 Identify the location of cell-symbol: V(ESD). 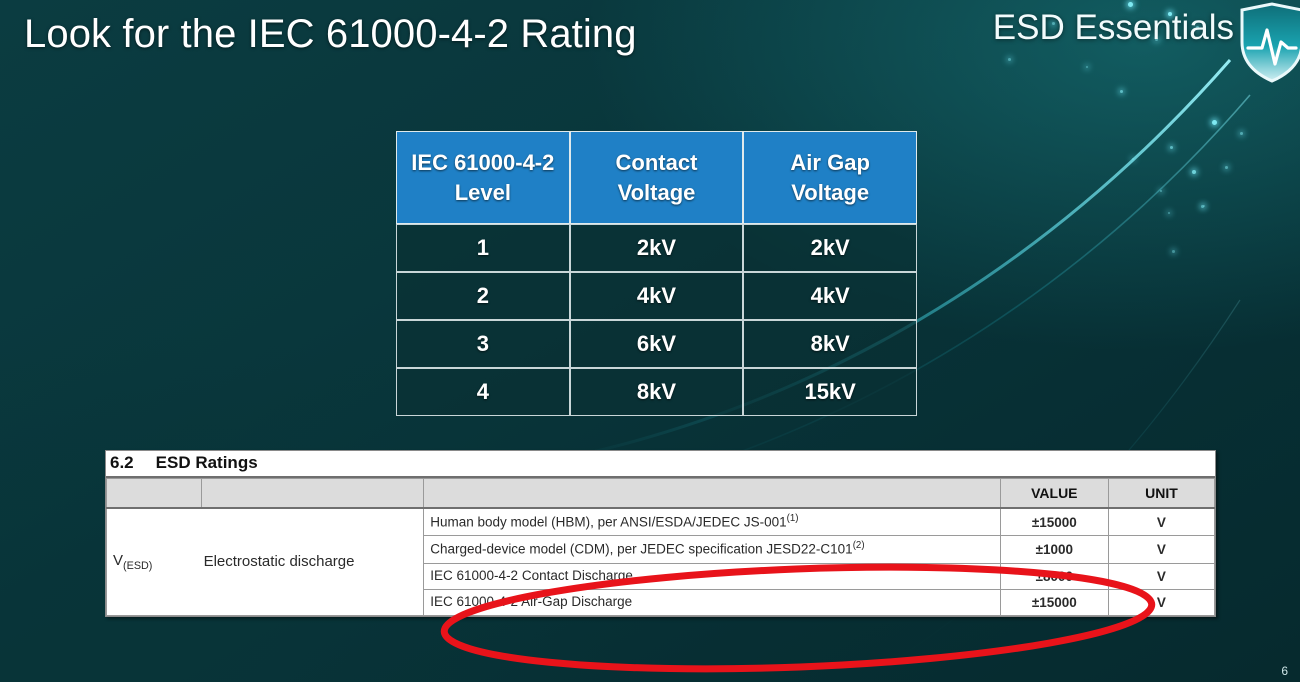
(153, 561).